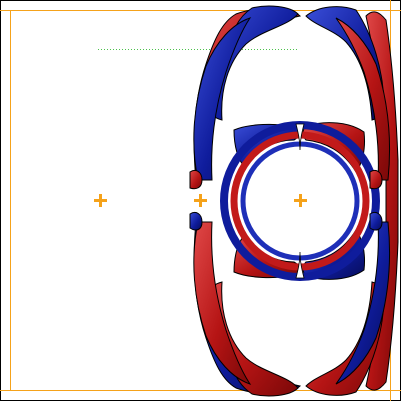 This screenshot has width=401, height=401. I want to click on cusp-bottom, so click(300, 265).